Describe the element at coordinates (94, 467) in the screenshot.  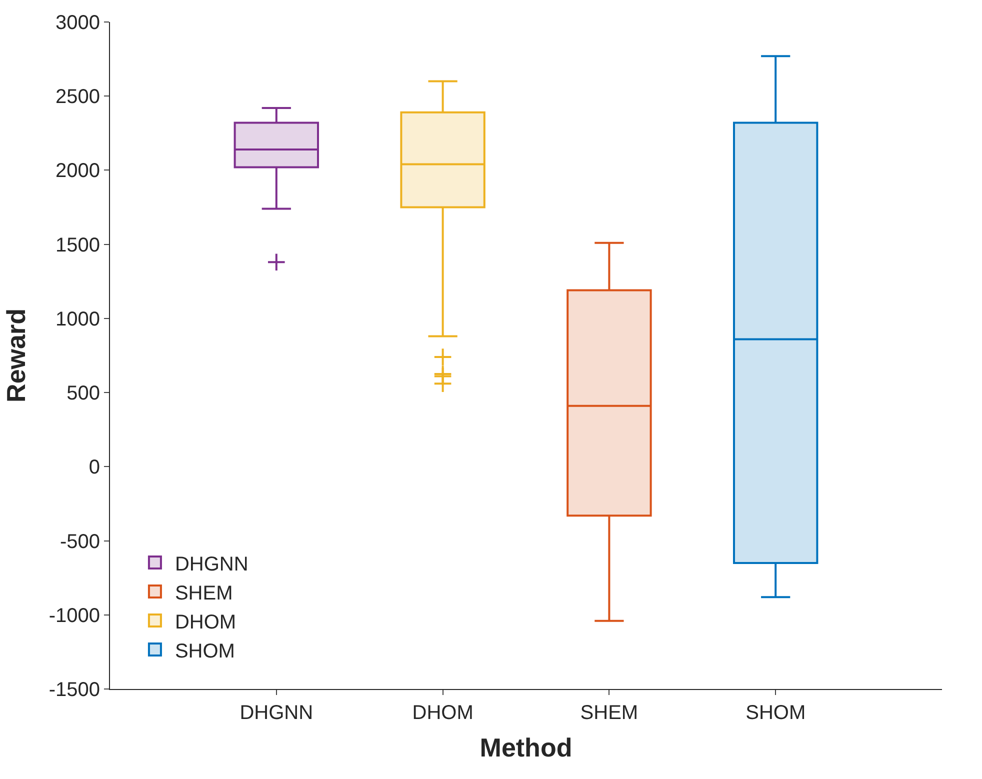
I see `y-tick-label: 0` at that location.